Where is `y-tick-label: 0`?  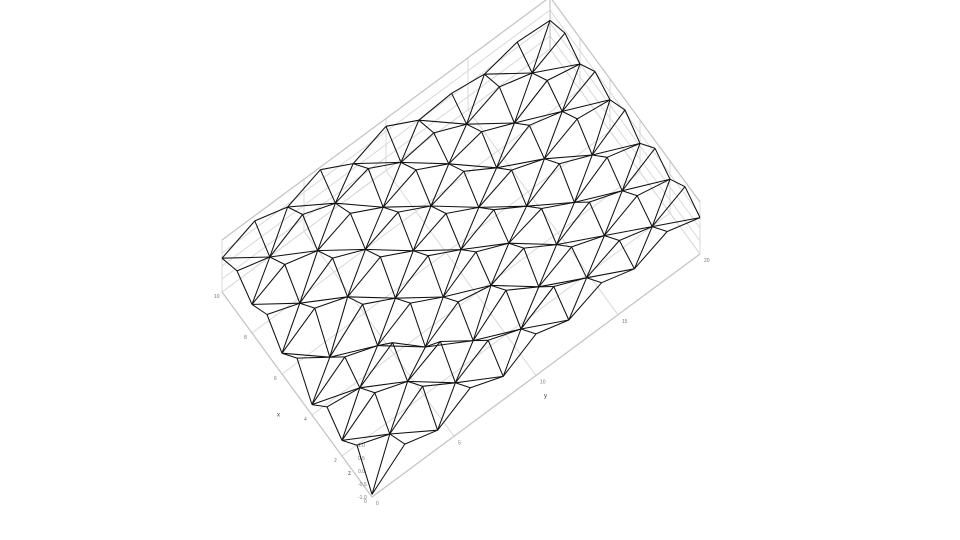 y-tick-label: 0 is located at coordinates (377, 504).